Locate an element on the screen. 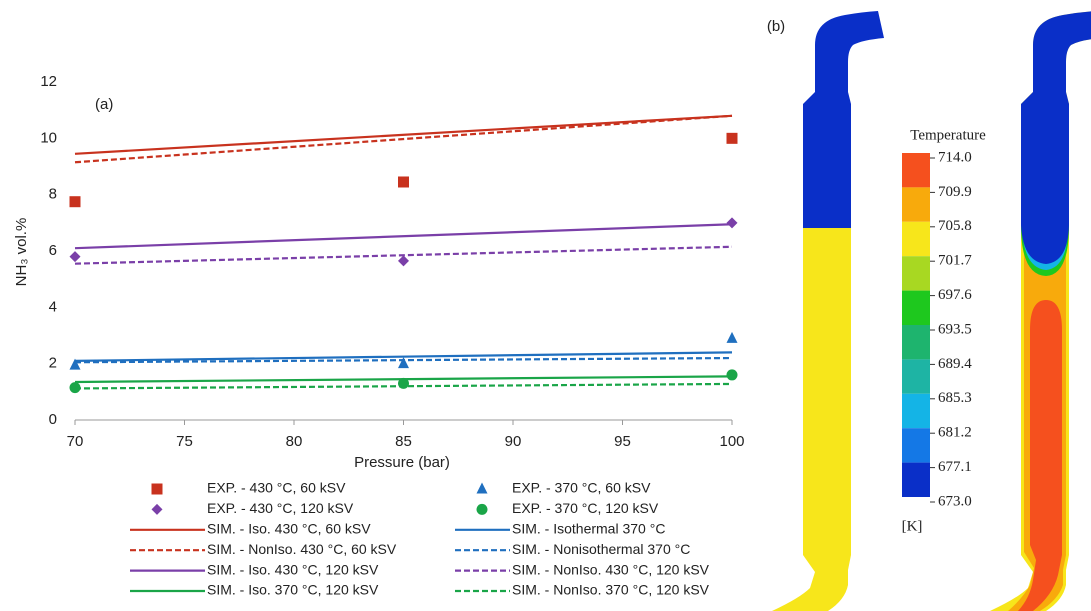 This screenshot has width=1091, height=611. x-tick-label: 70 is located at coordinates (75, 441).